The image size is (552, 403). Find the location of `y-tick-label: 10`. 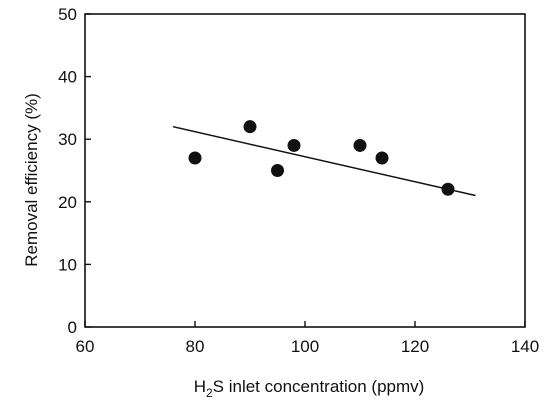

y-tick-label: 10 is located at coordinates (67, 264).